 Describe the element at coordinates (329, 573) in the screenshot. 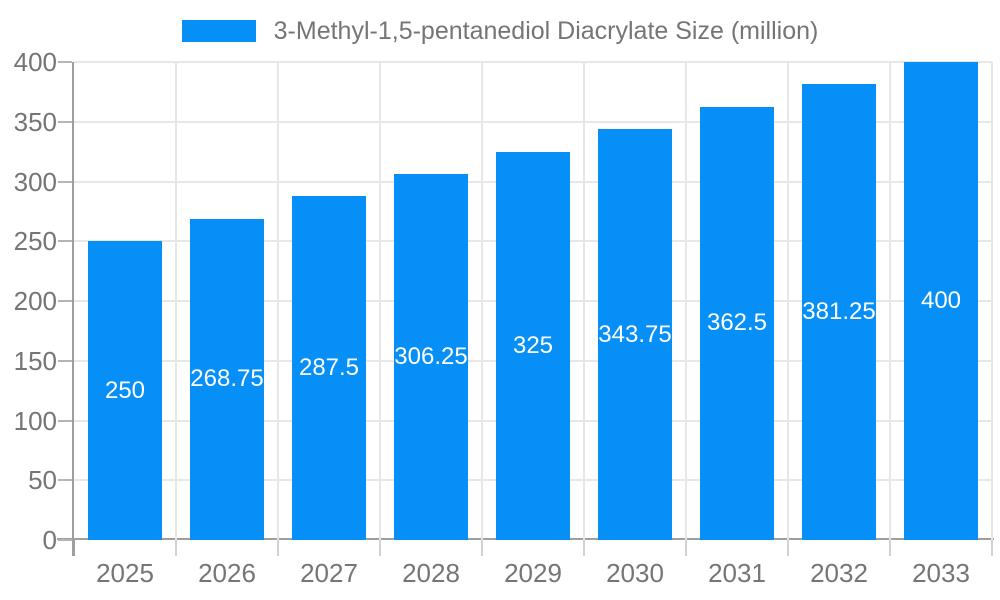

I see `x-axis-label-2027: 2027` at that location.